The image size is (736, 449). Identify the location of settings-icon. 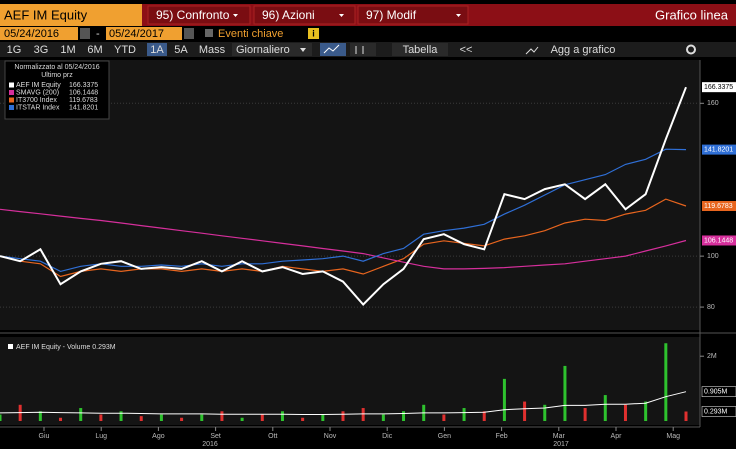
(691, 49).